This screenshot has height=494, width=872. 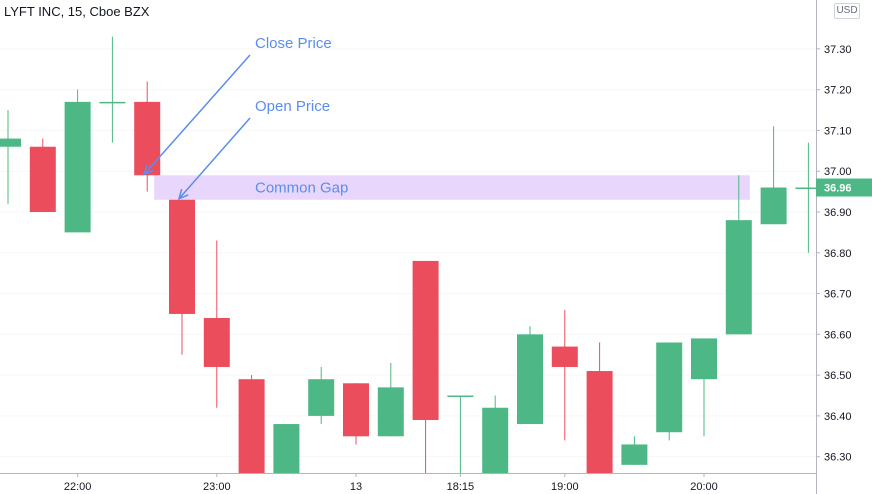 I want to click on time-tick-label: 20:00, so click(x=704, y=487).